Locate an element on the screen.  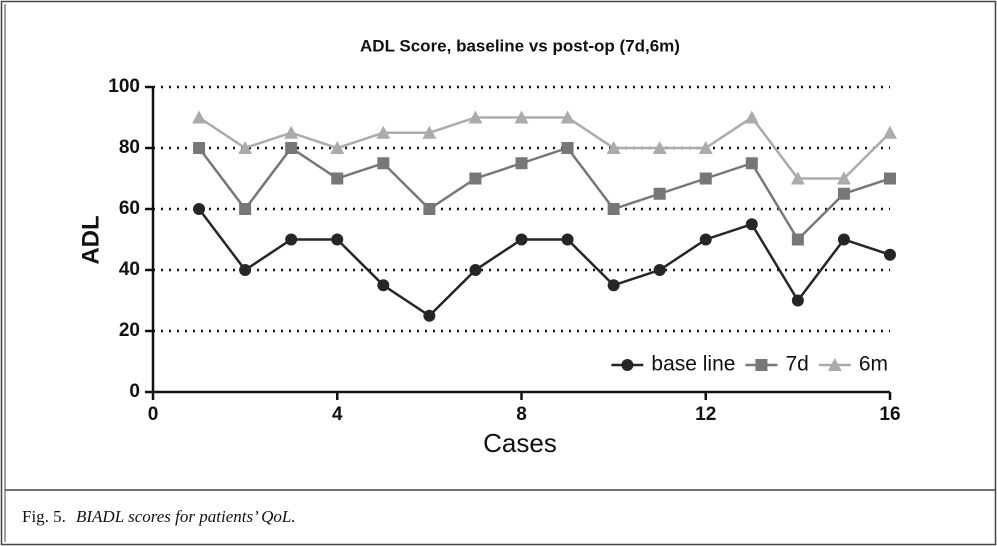
y-tick-label: 80 is located at coordinates (129, 147).